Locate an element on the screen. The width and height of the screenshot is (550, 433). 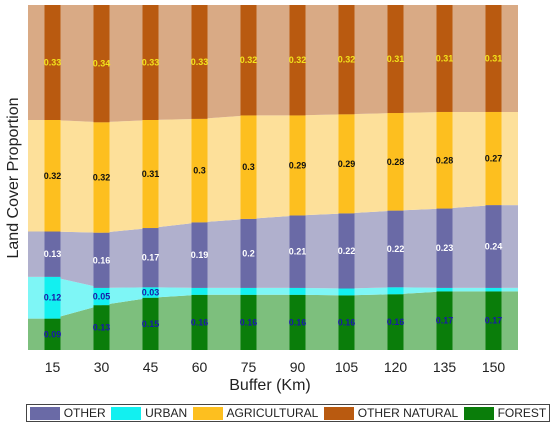
value-label-other-75: 0.2 is located at coordinates (248, 253).